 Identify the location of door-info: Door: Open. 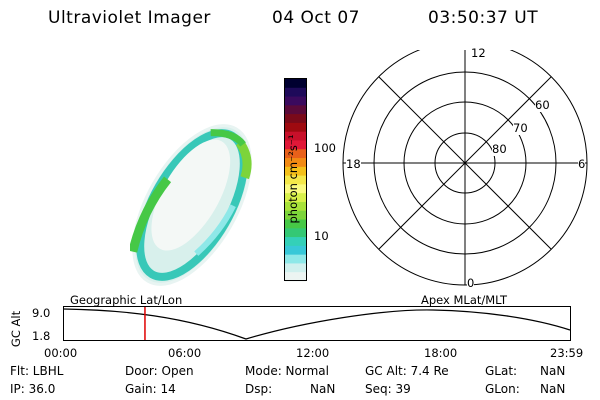
(159, 371).